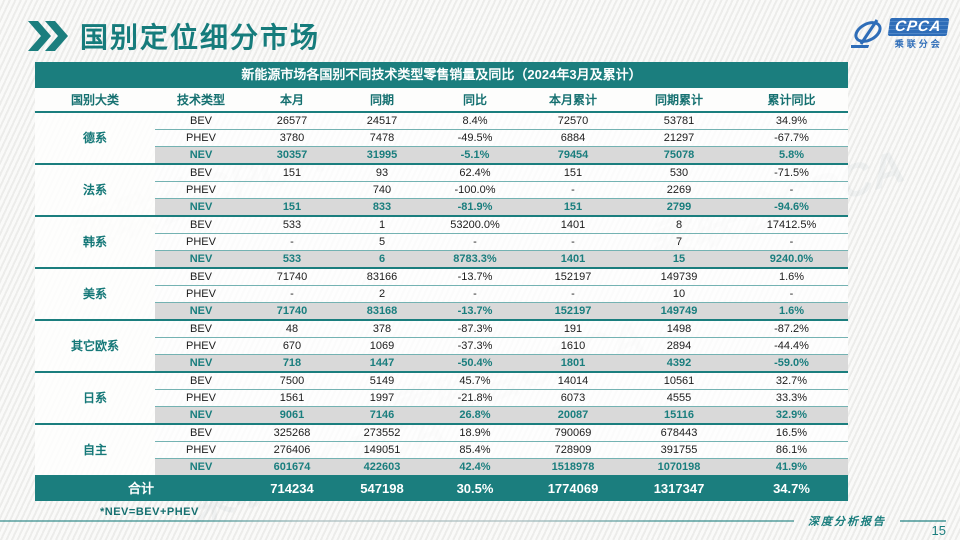 The width and height of the screenshot is (960, 540). Describe the element at coordinates (397, 521) in the screenshot. I see `footer-divider-line` at that location.